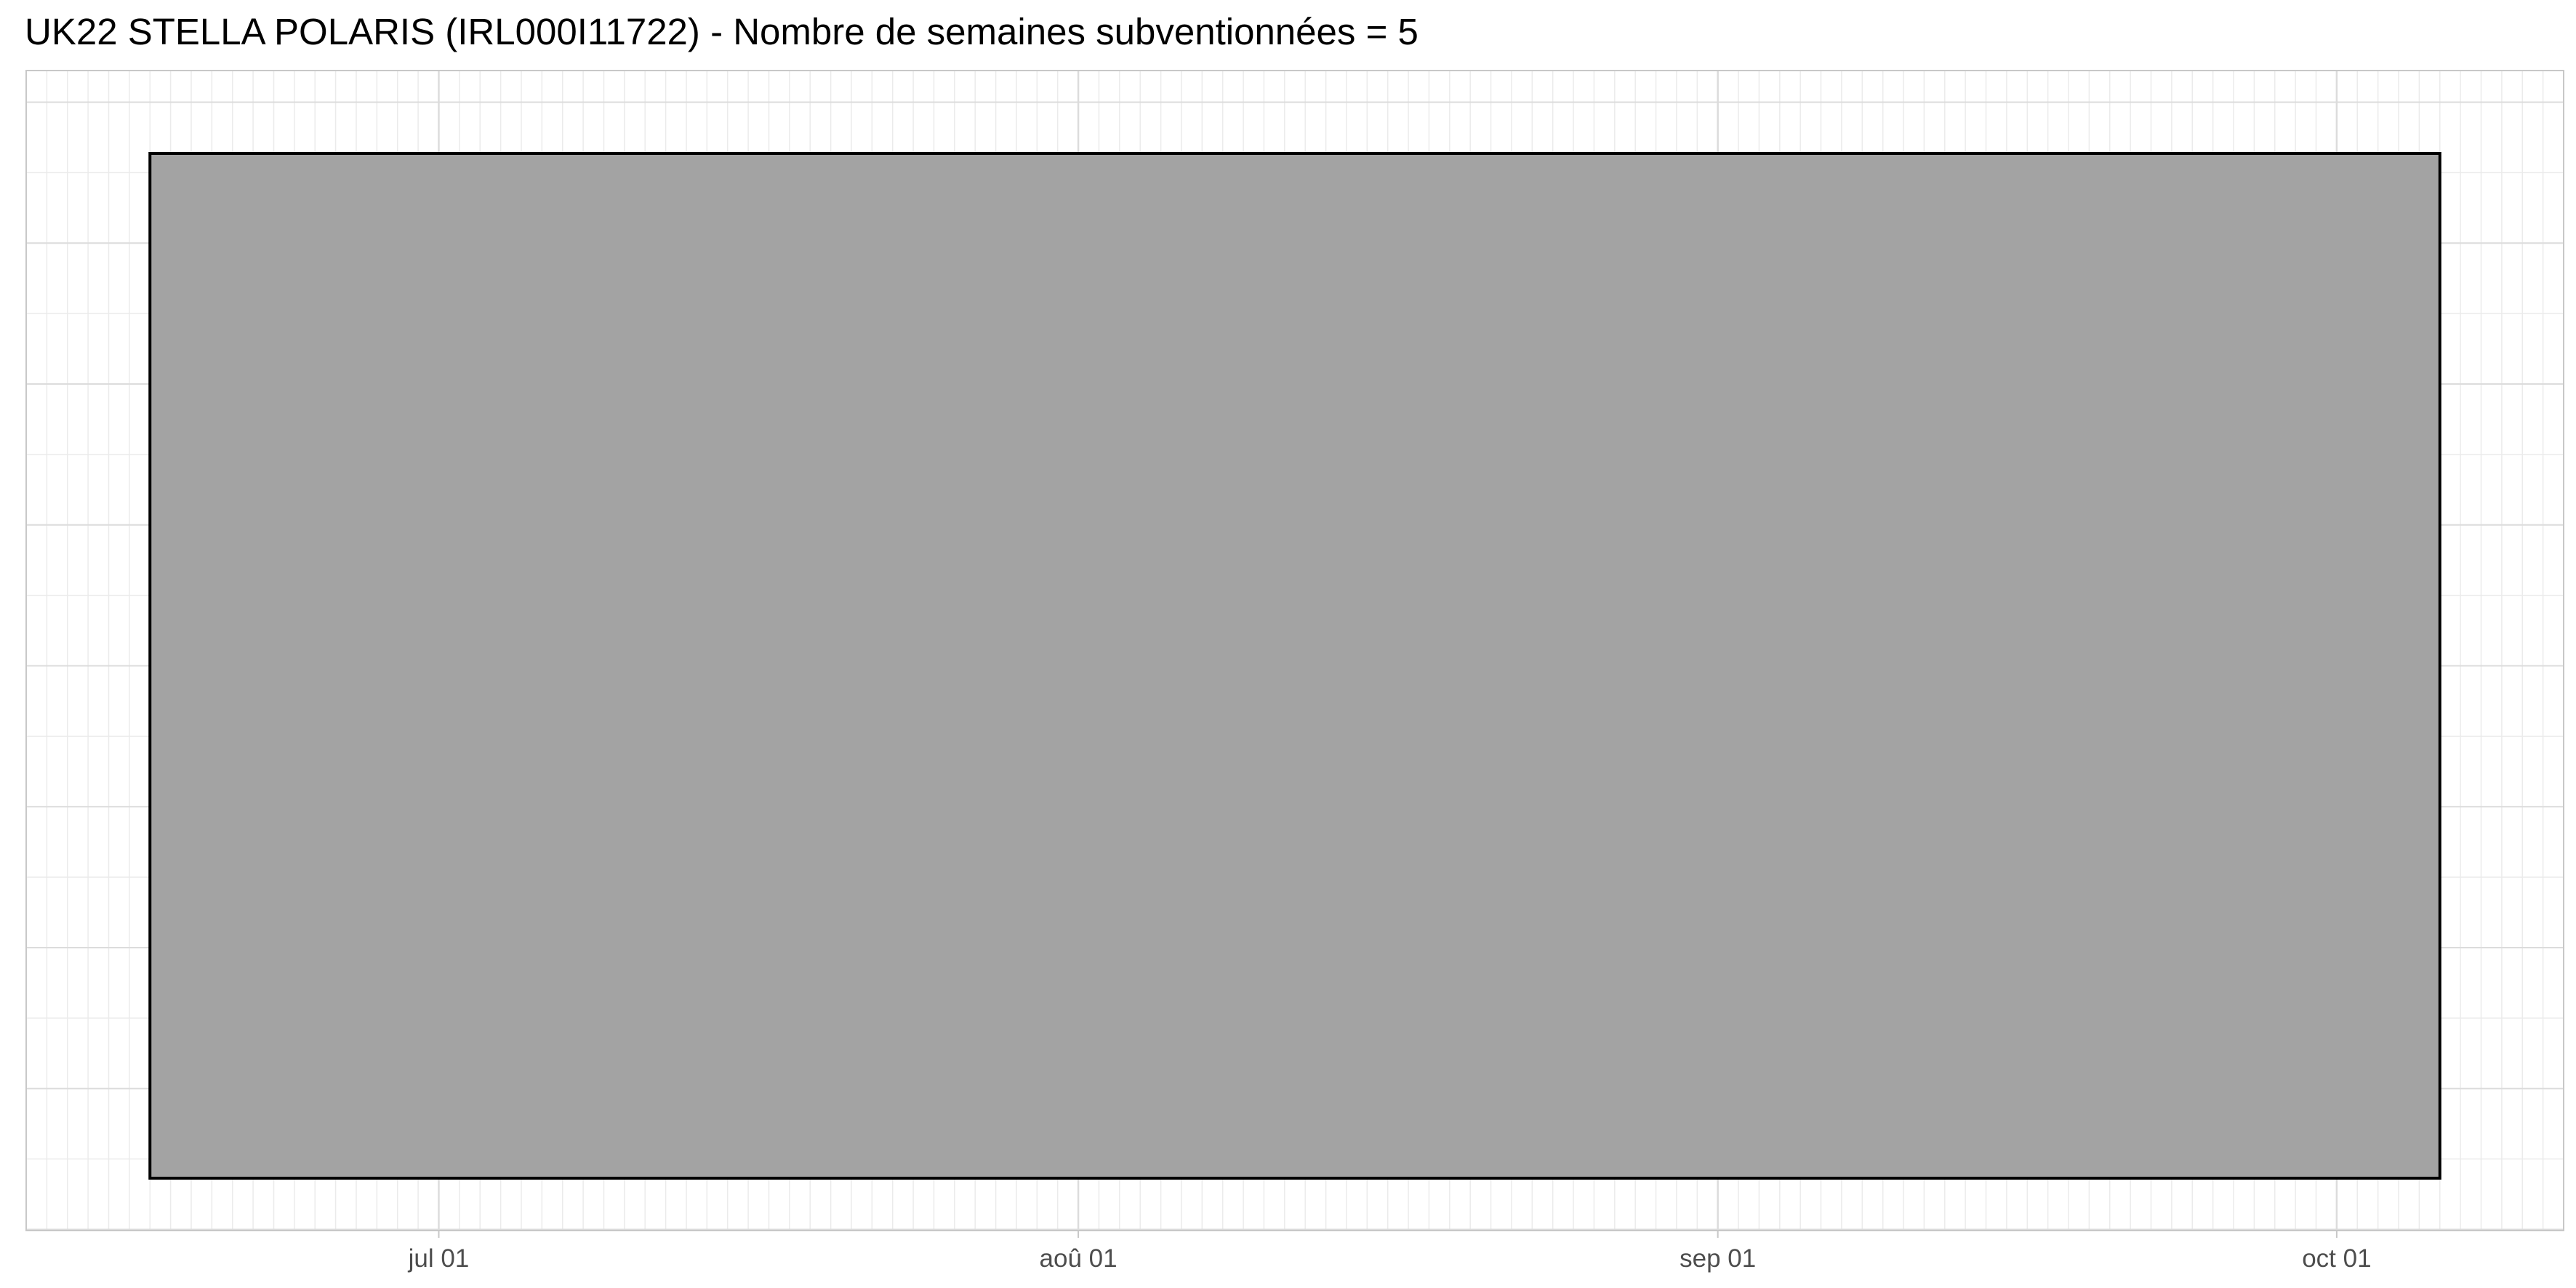 The width and height of the screenshot is (2576, 1288). Describe the element at coordinates (2336, 1258) in the screenshot. I see `x-tick-label: oct 01` at that location.